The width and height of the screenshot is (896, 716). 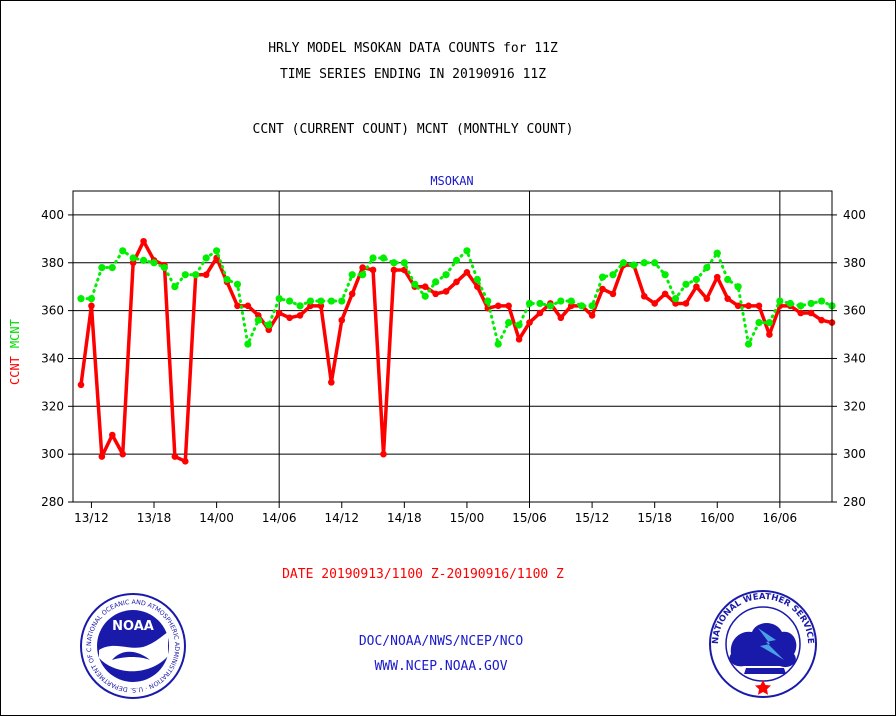 What do you see at coordinates (341, 518) in the screenshot?
I see `x-tick-label: 14/12` at bounding box center [341, 518].